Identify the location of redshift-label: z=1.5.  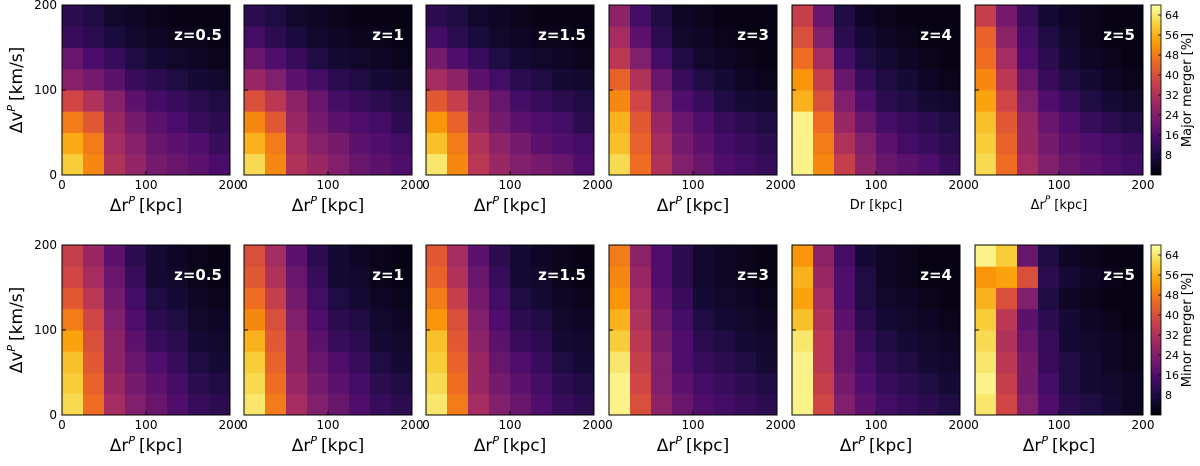
(562, 35).